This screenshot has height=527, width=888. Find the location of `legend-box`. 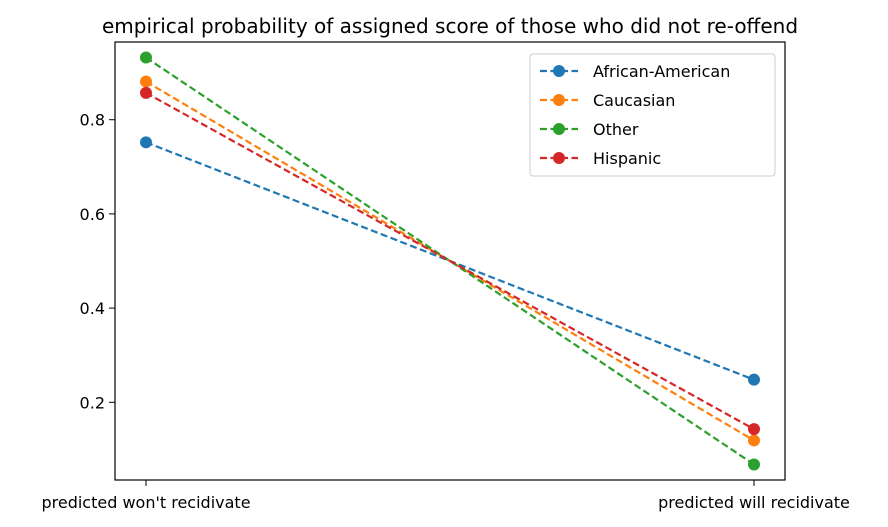

legend-box is located at coordinates (652, 115).